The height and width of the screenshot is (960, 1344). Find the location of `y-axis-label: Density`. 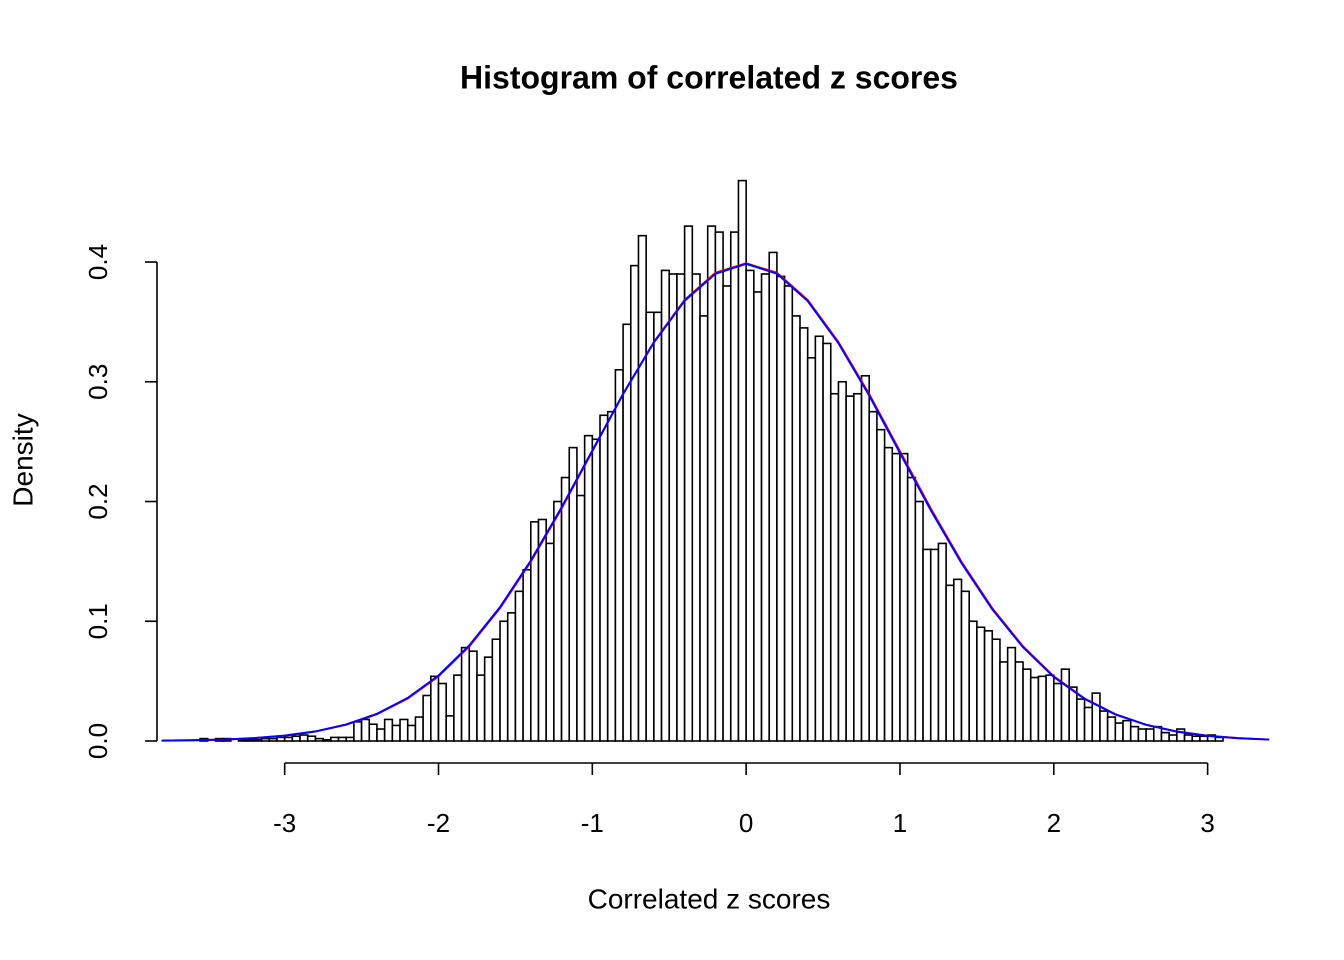

y-axis-label: Density is located at coordinates (22, 459).